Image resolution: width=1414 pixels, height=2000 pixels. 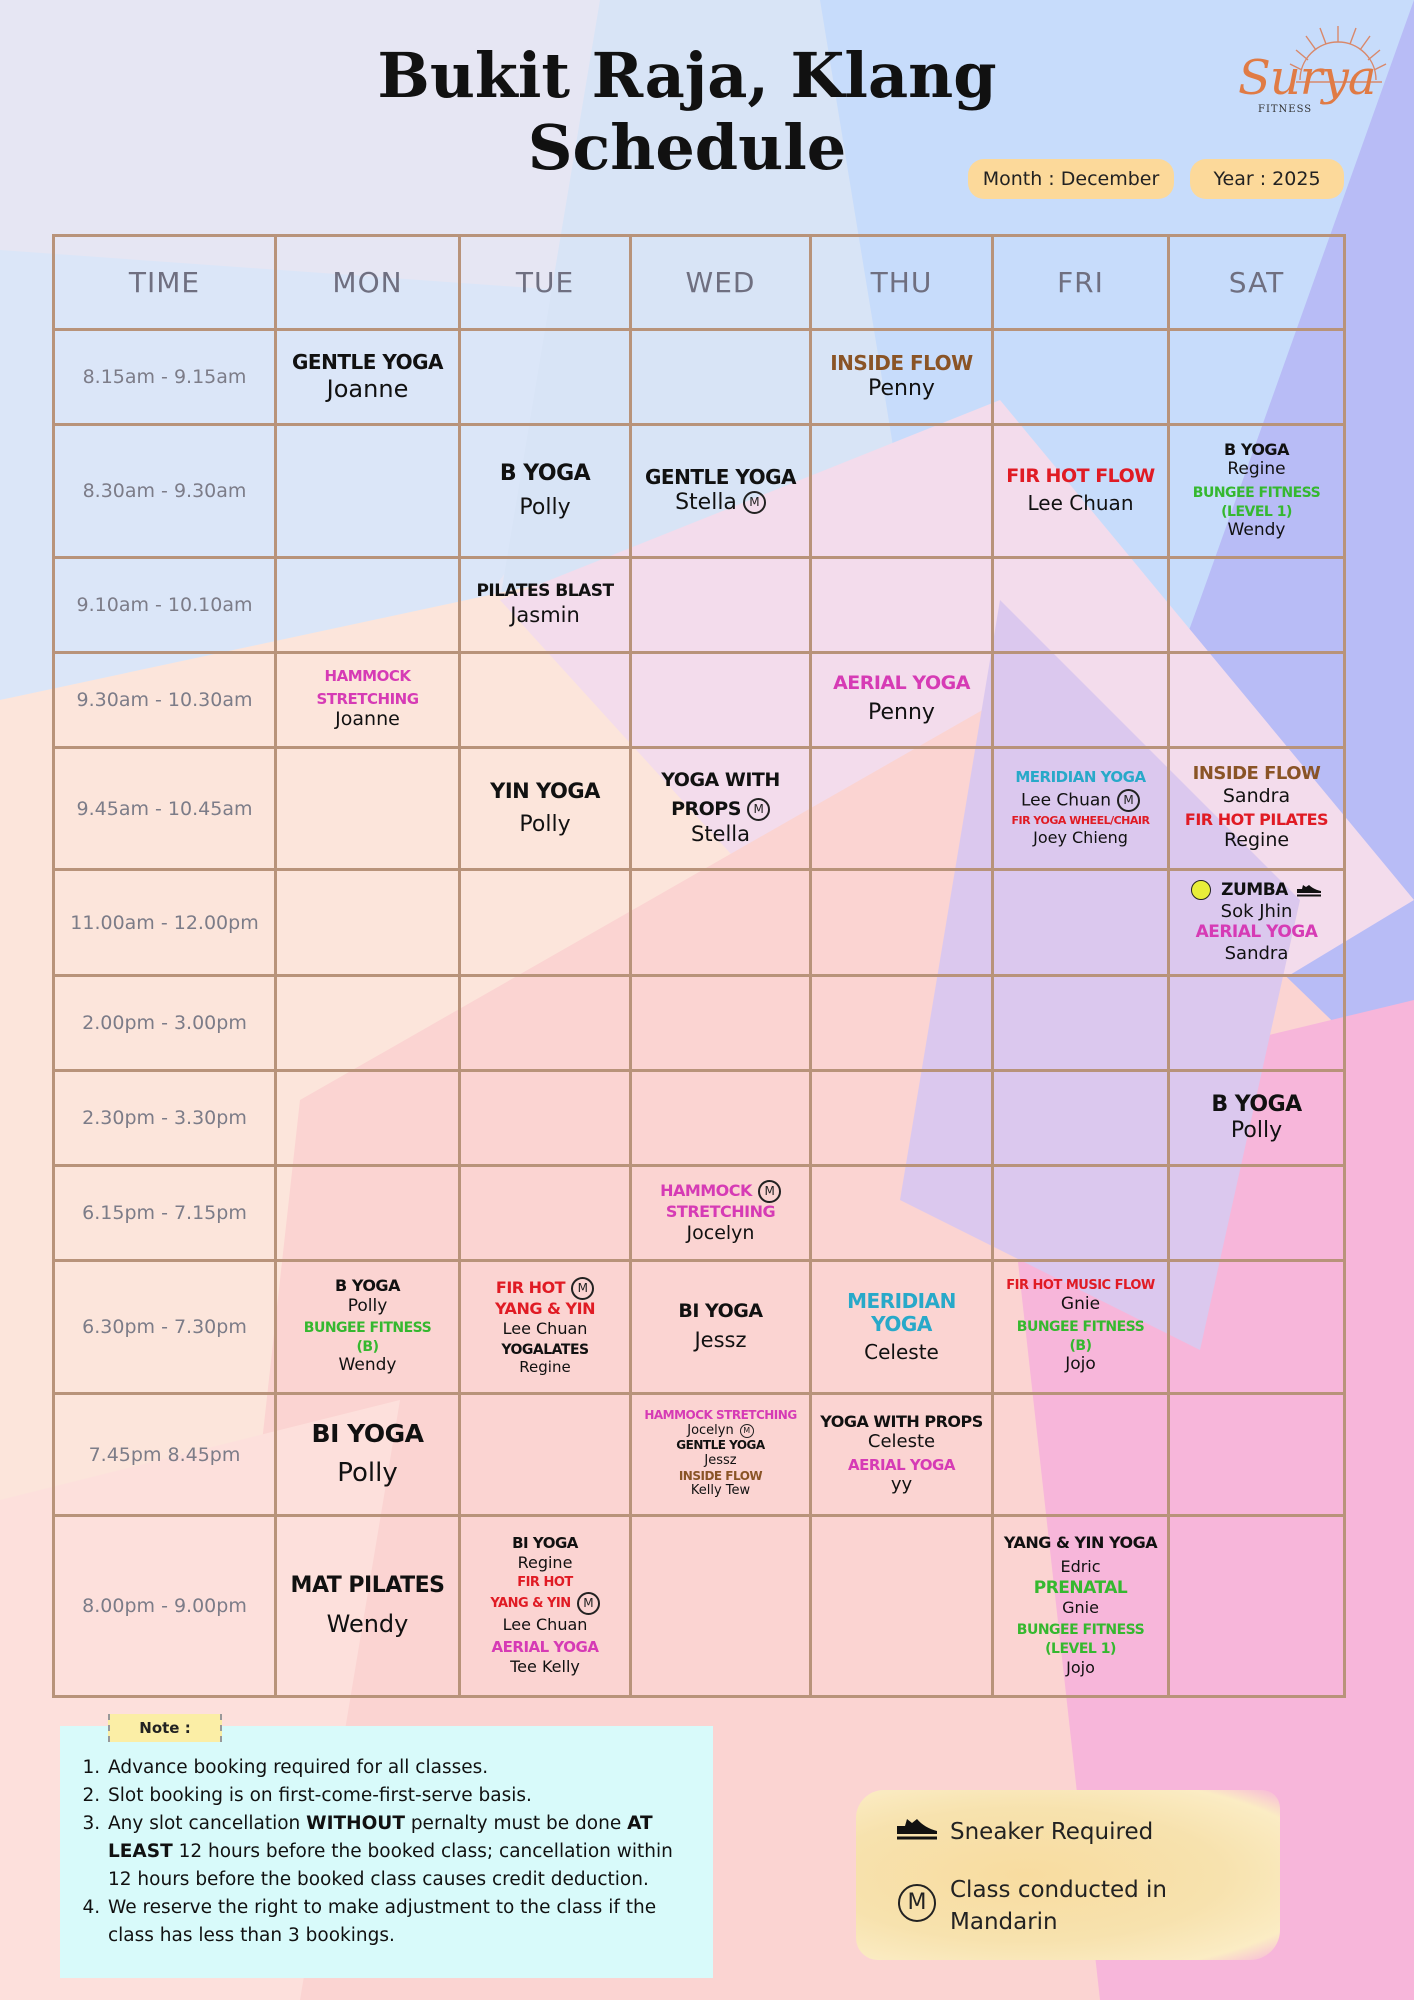 I want to click on time-slot: 8.15am - 9.15am, so click(x=164, y=377).